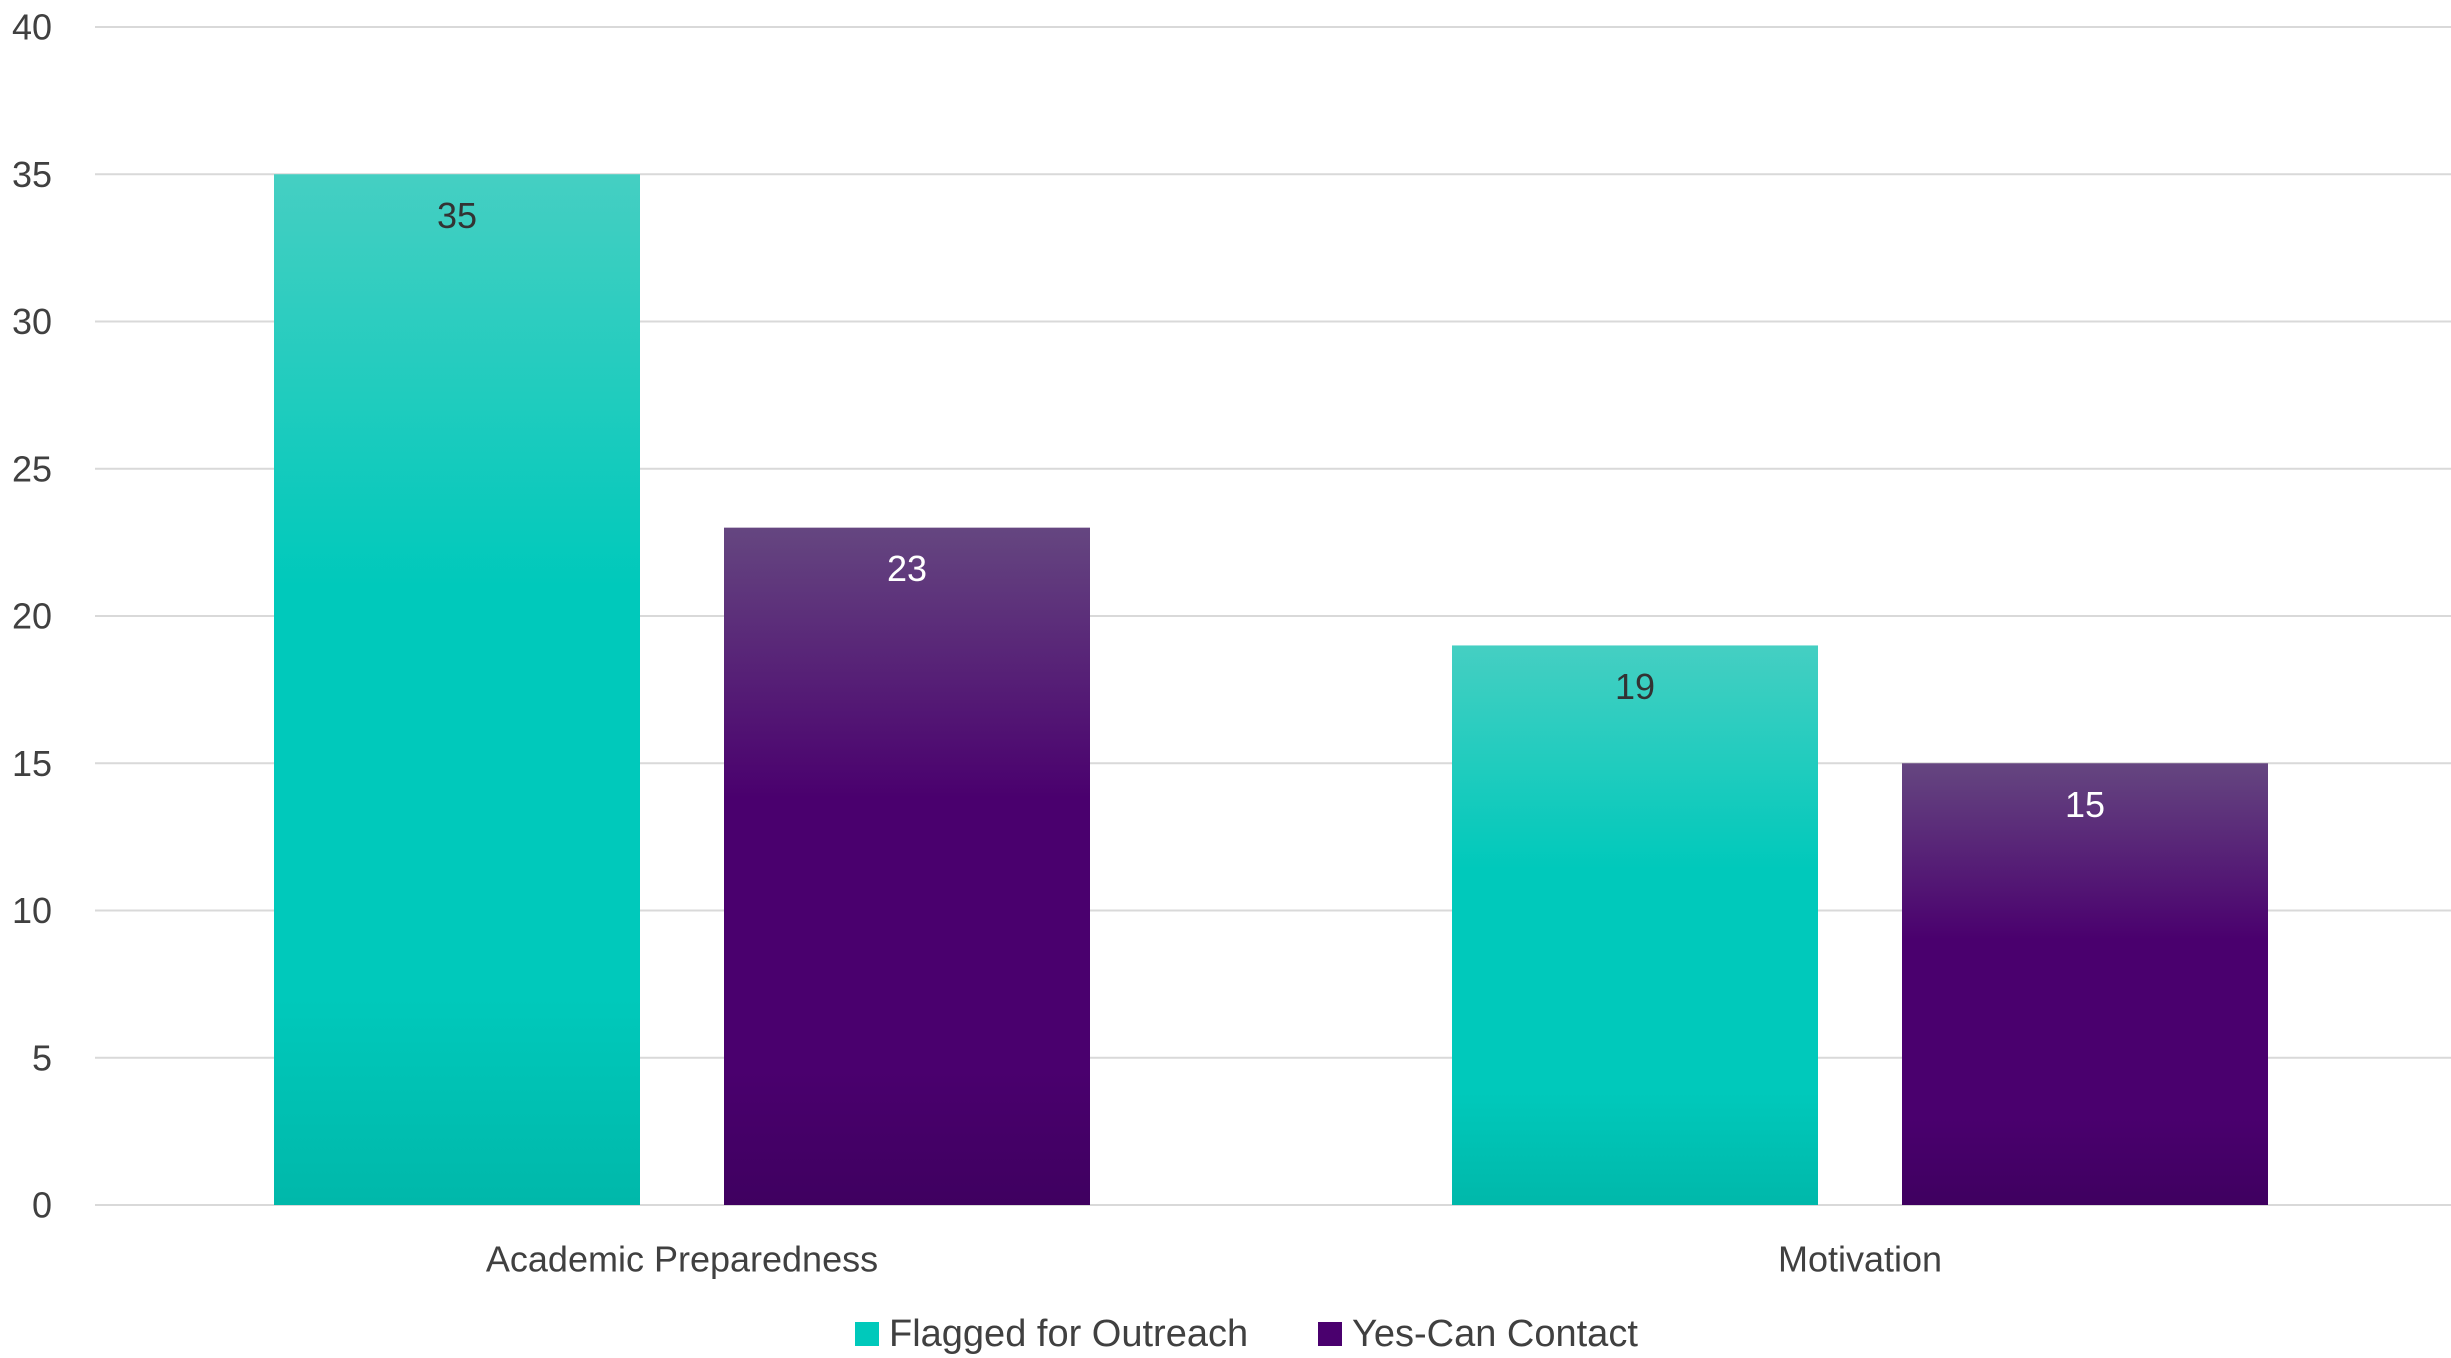 The height and width of the screenshot is (1358, 2451). I want to click on y-tick-label: 30, so click(32, 321).